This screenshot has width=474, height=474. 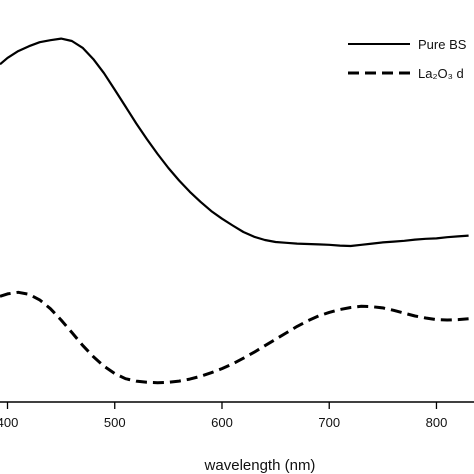 What do you see at coordinates (237, 415) in the screenshot?
I see `x-axis: 400 500 600 700 800` at bounding box center [237, 415].